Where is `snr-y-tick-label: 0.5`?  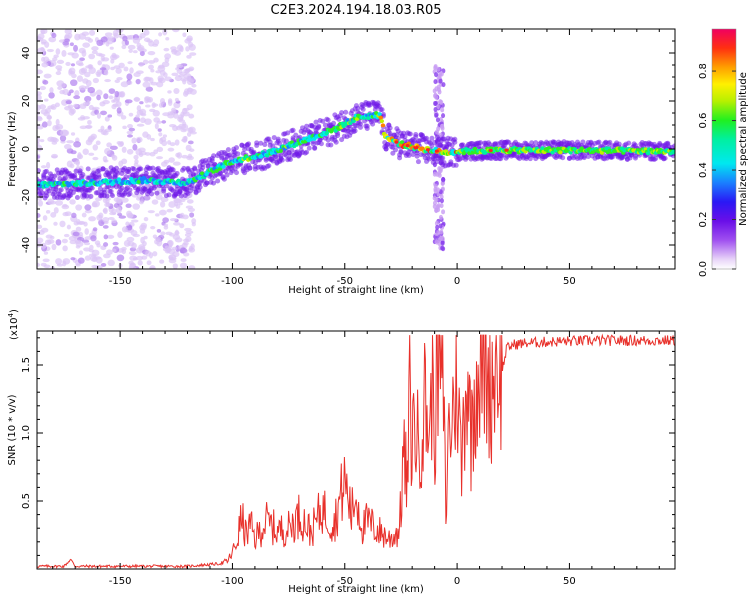 snr-y-tick-label: 0.5 is located at coordinates (26, 501).